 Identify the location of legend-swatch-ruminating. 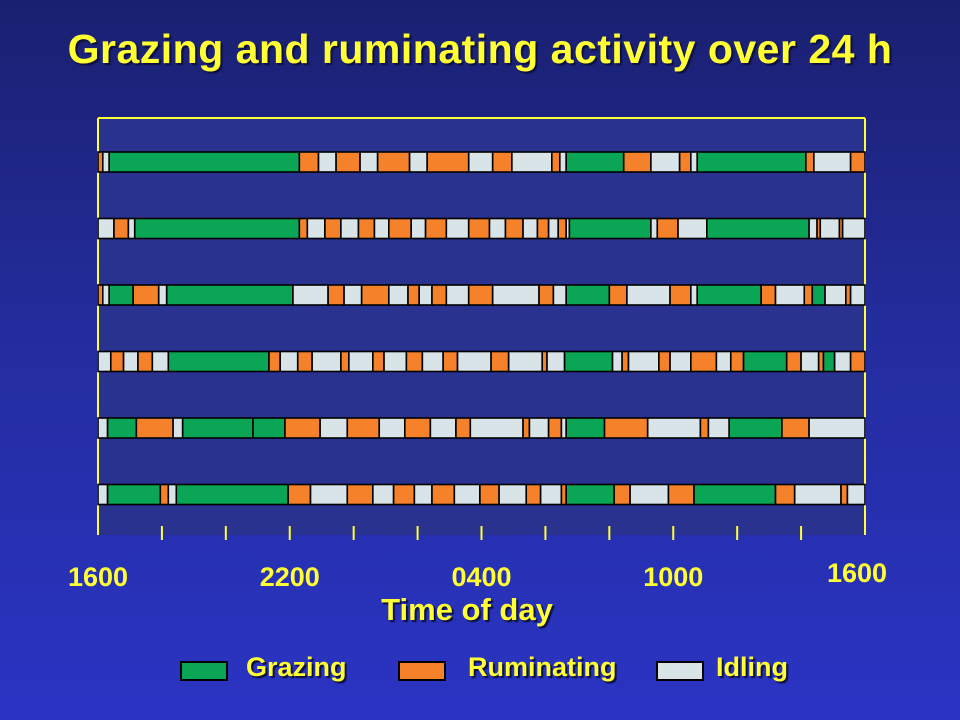
(422, 671).